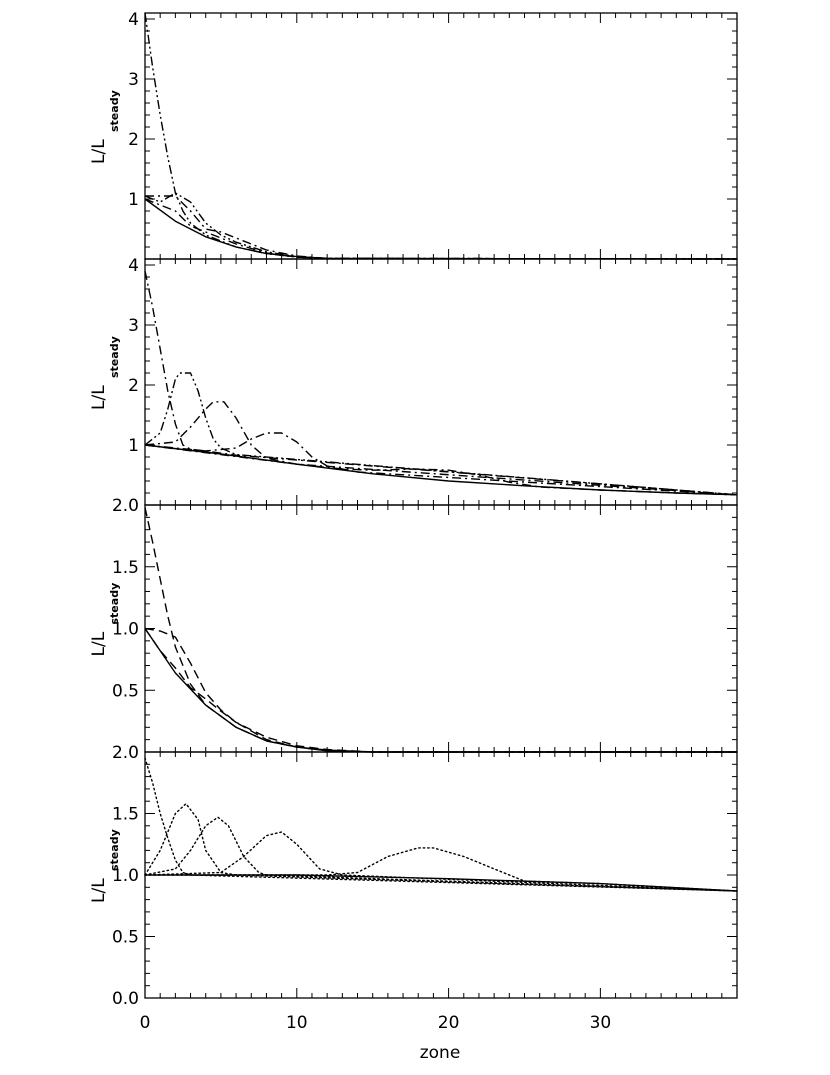 Image resolution: width=830 pixels, height=1075 pixels. I want to click on x-tick-label: 0, so click(145, 1023).